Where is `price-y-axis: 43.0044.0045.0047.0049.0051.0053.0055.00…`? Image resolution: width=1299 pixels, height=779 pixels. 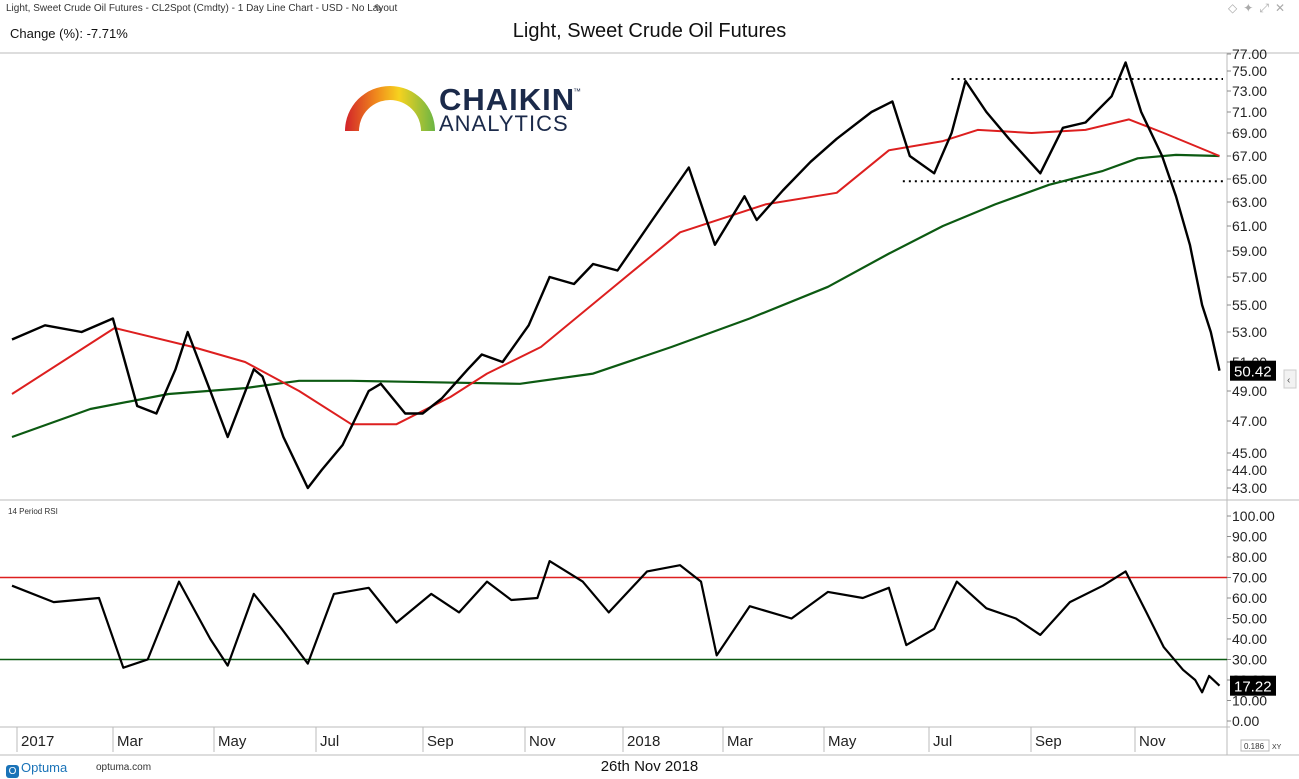 price-y-axis: 43.0044.0045.0047.0049.0051.0053.0055.00… is located at coordinates (1247, 271).